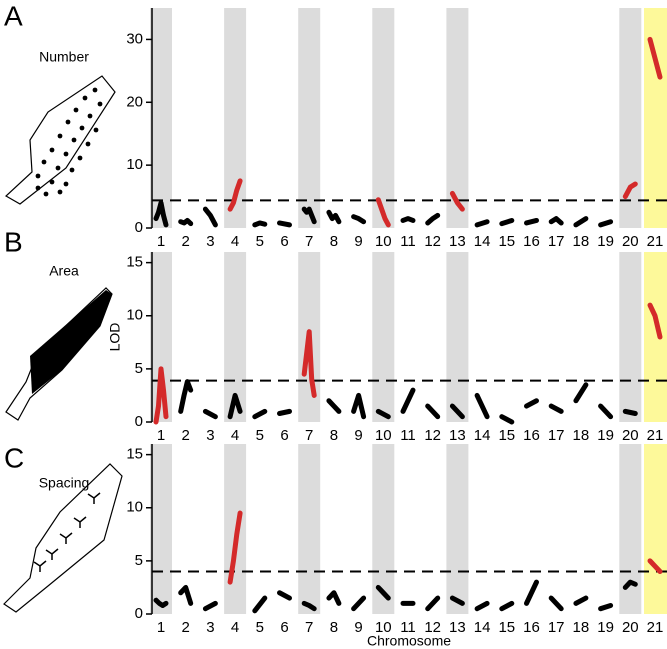 This screenshot has width=667, height=649. What do you see at coordinates (334, 241) in the screenshot?
I see `x-tick-label: 8` at bounding box center [334, 241].